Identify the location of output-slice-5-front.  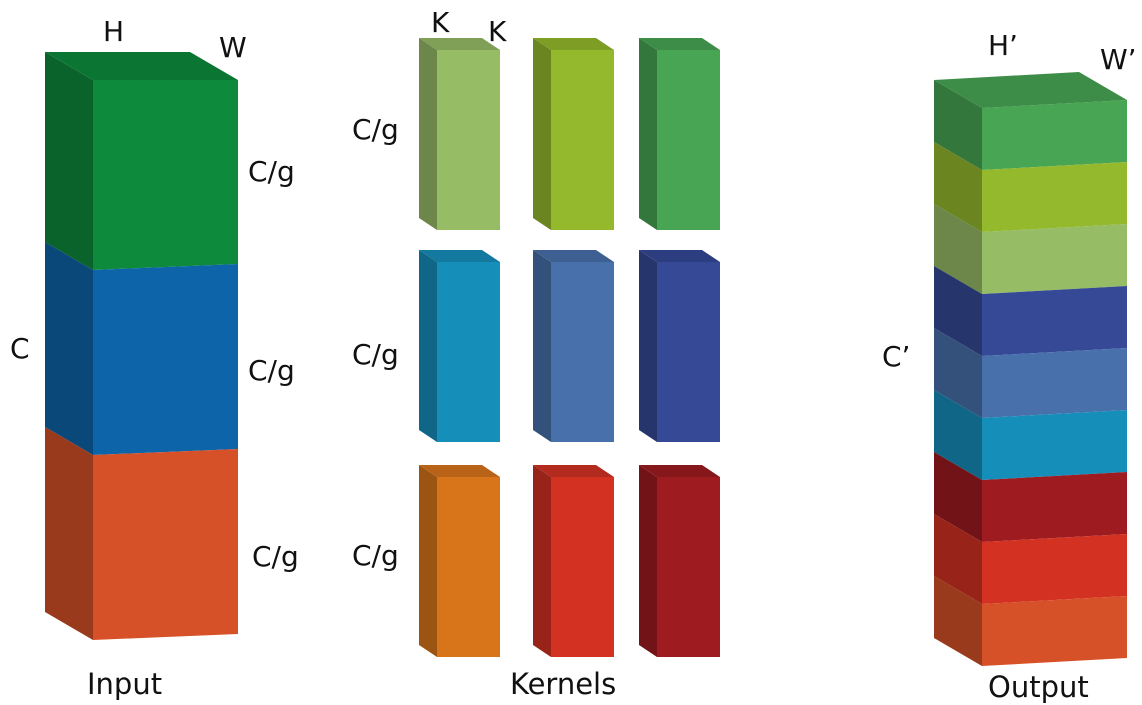
(1054, 383).